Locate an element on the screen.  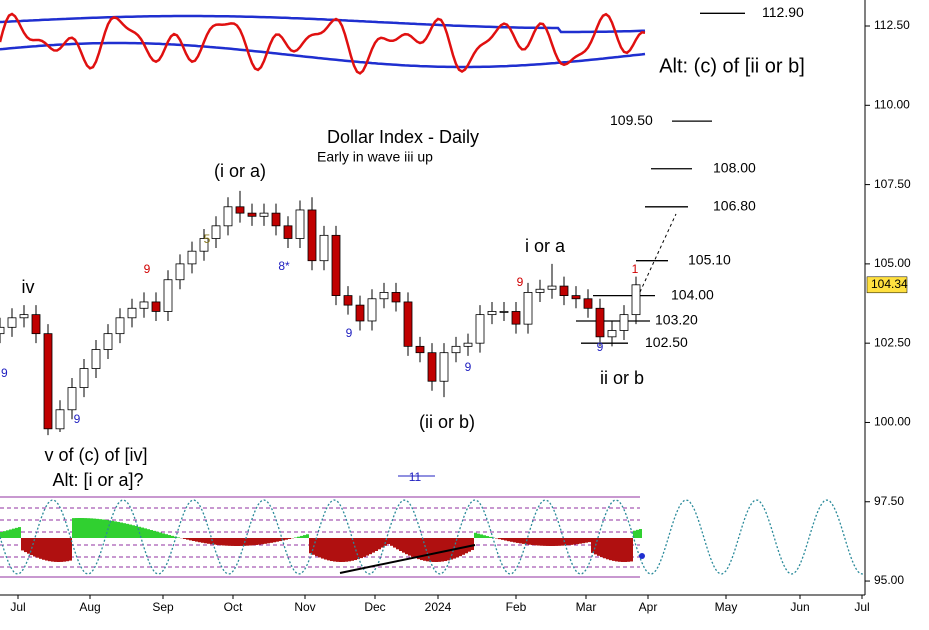
cycle-dot is located at coordinates (642, 556).